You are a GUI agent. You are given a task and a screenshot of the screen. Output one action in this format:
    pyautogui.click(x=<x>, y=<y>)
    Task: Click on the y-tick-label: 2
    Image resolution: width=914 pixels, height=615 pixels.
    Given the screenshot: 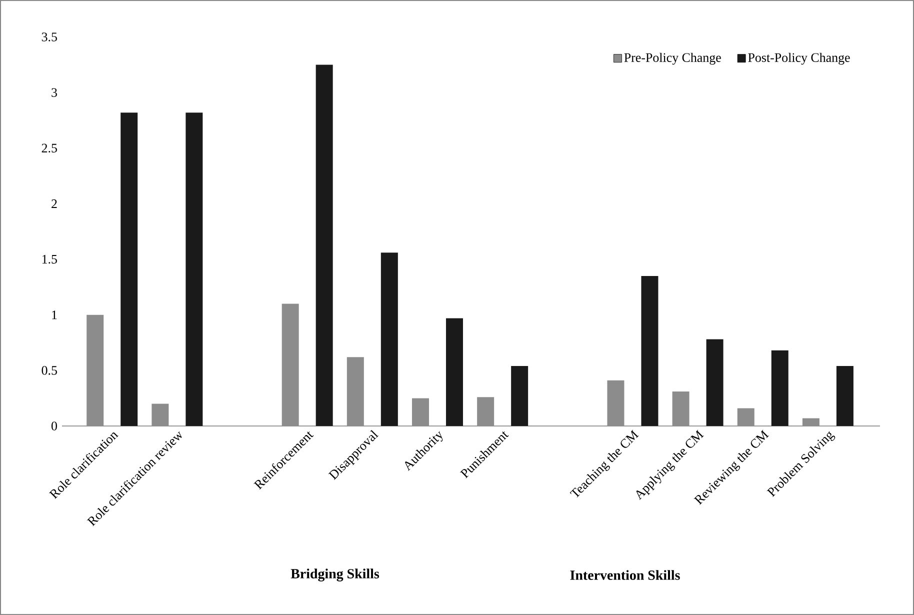 What is the action you would take?
    pyautogui.click(x=54, y=203)
    